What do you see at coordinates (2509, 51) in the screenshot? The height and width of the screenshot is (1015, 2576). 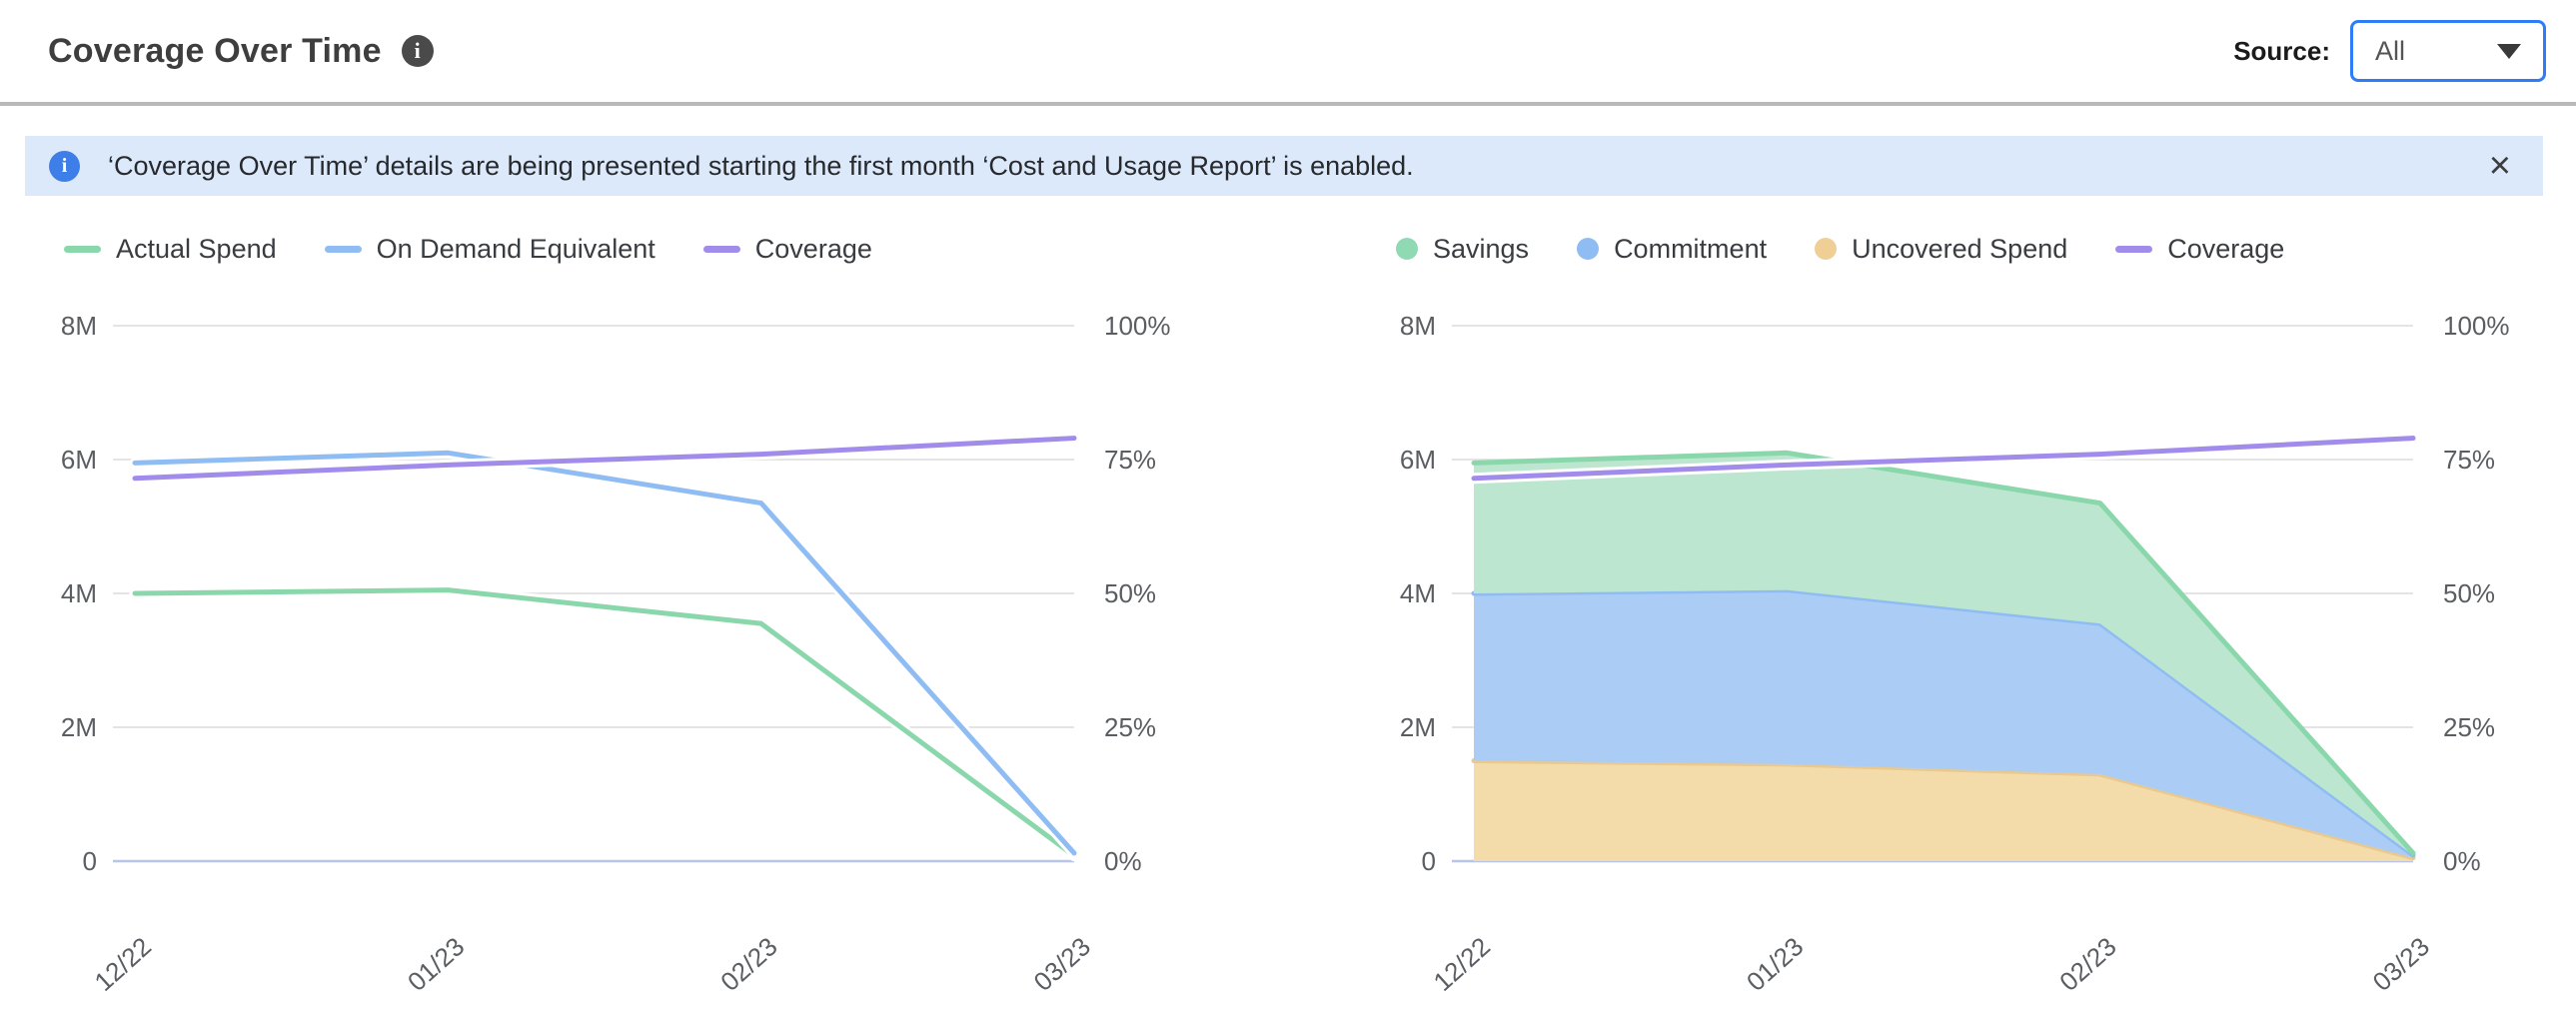 I see `chevron-down-icon` at bounding box center [2509, 51].